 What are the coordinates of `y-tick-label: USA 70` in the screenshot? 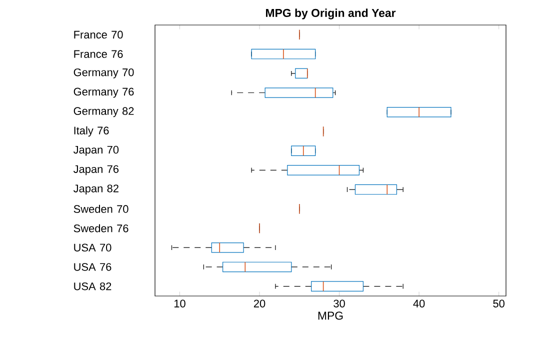 It's located at (93, 248).